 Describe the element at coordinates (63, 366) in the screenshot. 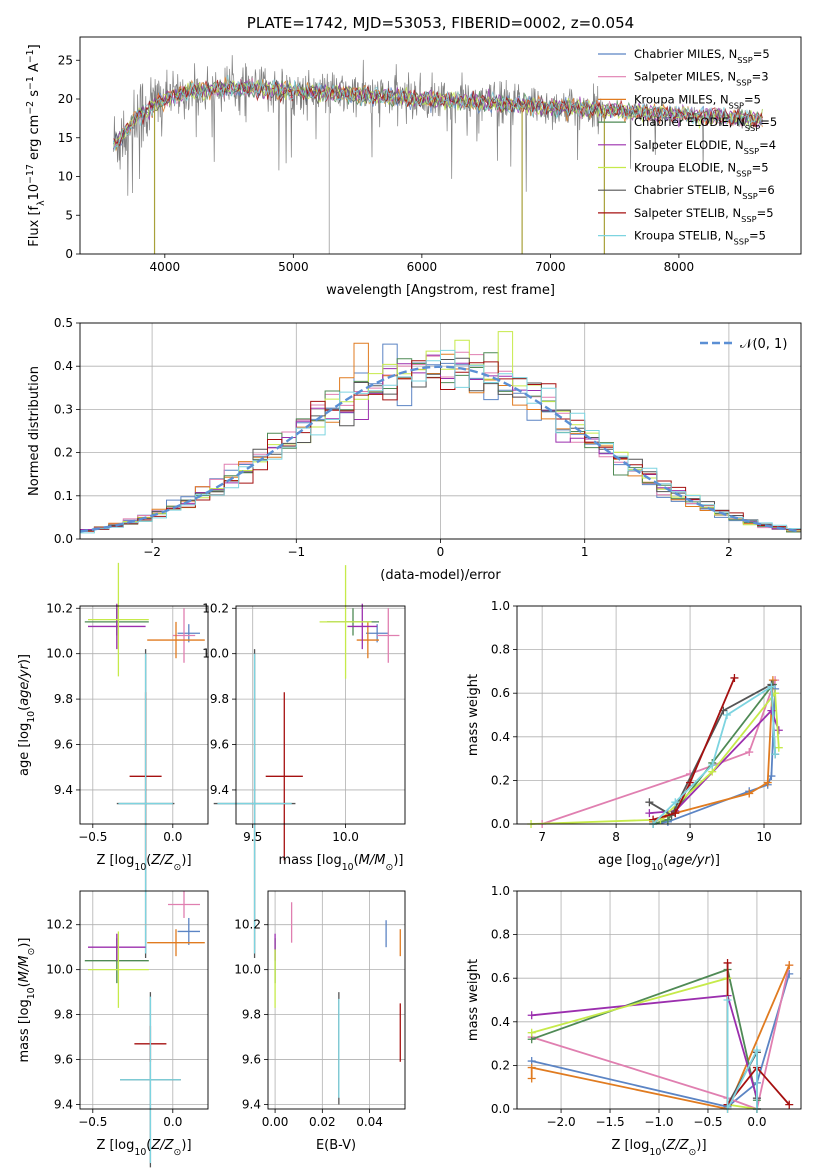

I see `residual-histogram-ytick-label-4: 0.4` at that location.